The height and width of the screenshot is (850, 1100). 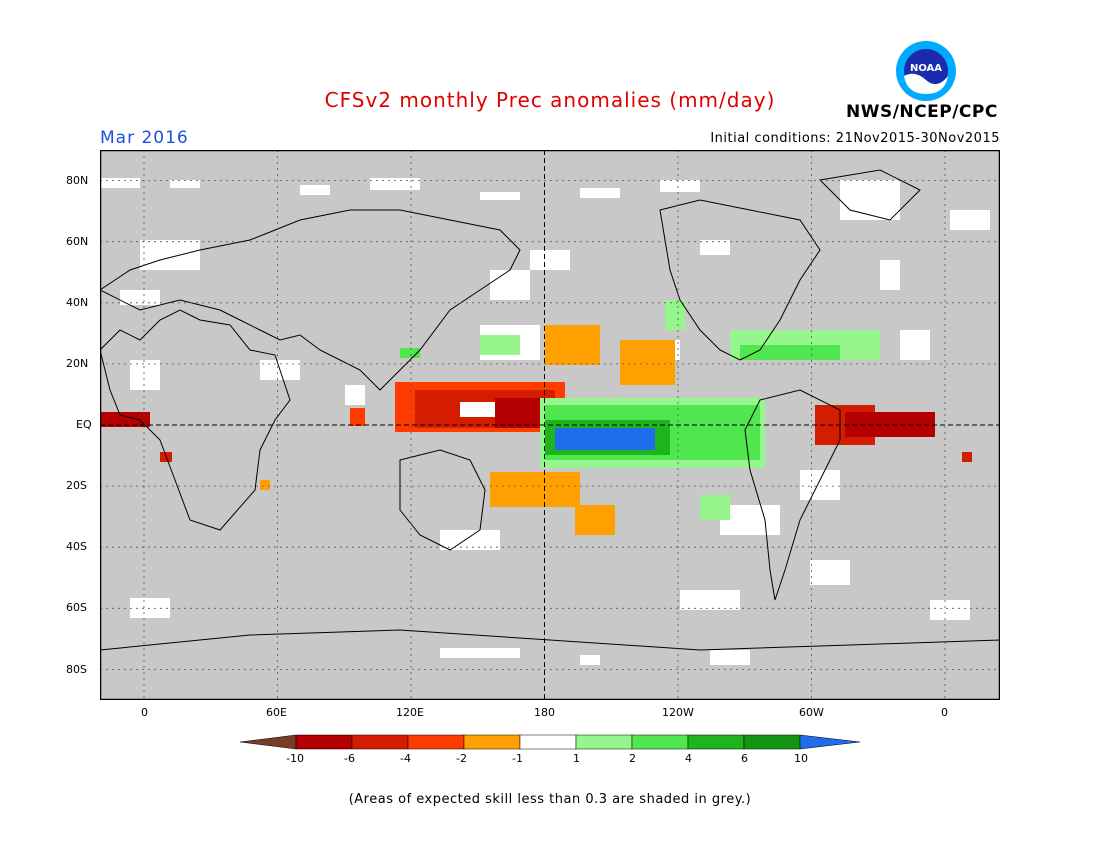 I want to click on lat-label: 20N, so click(x=77, y=363).